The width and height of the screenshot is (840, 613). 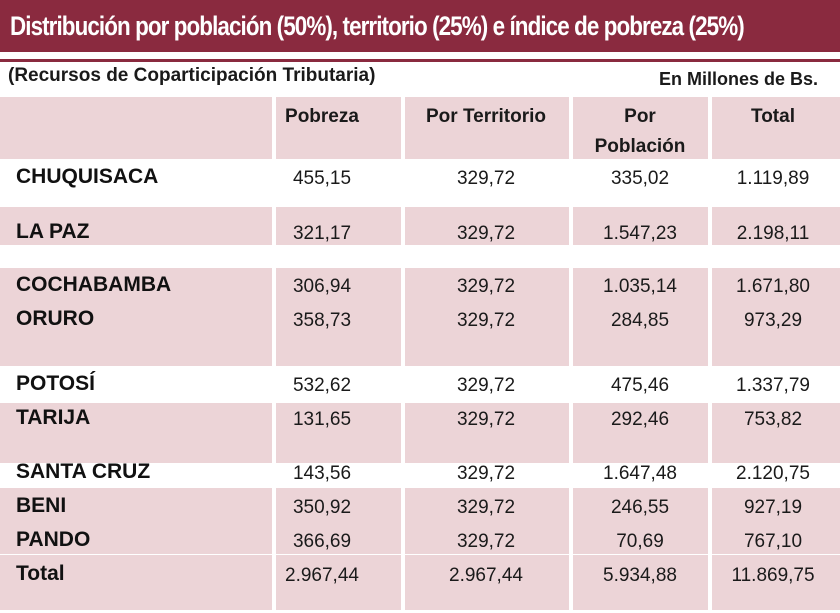 I want to click on row-label: ORURO, so click(x=55, y=318).